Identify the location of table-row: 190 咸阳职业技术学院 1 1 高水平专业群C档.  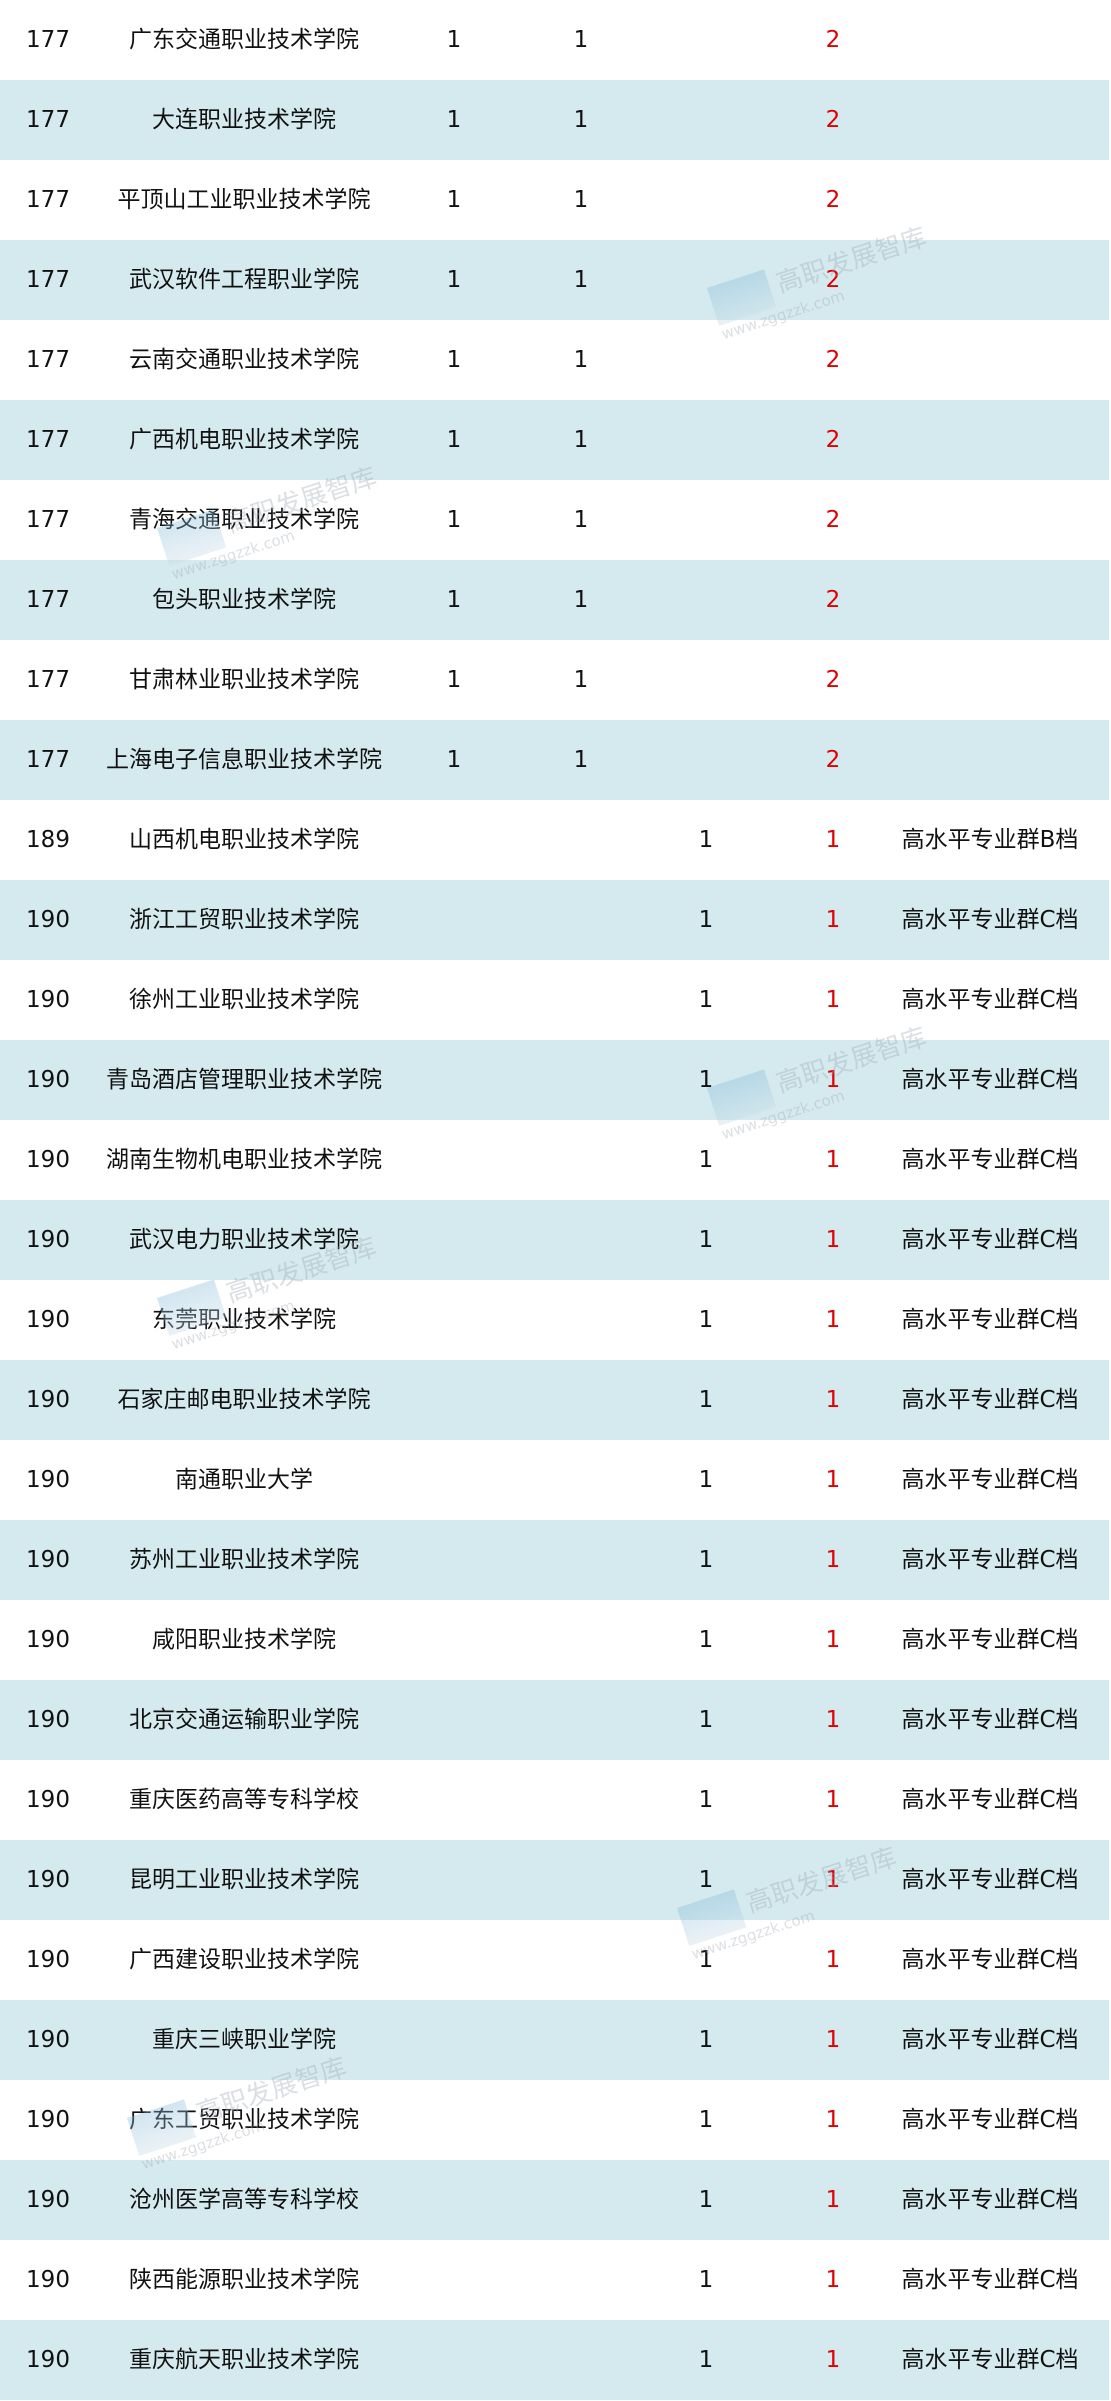
(554, 1640).